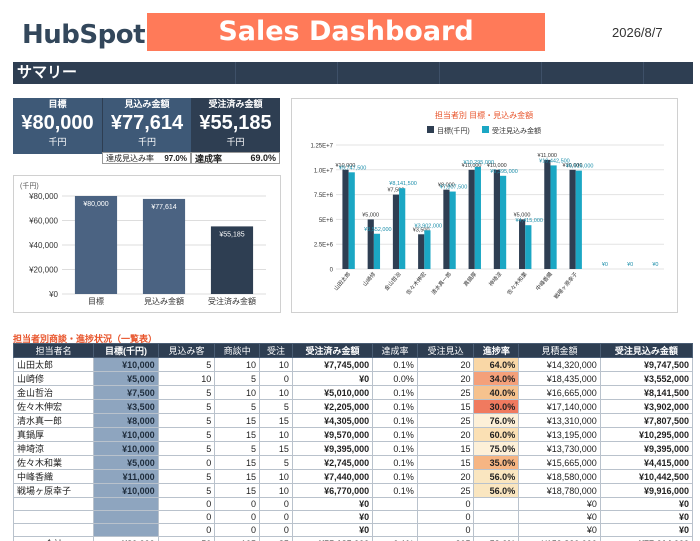 The height and width of the screenshot is (541, 700). What do you see at coordinates (496, 406) in the screenshot?
I see `table-cell: 30.0%` at bounding box center [496, 406].